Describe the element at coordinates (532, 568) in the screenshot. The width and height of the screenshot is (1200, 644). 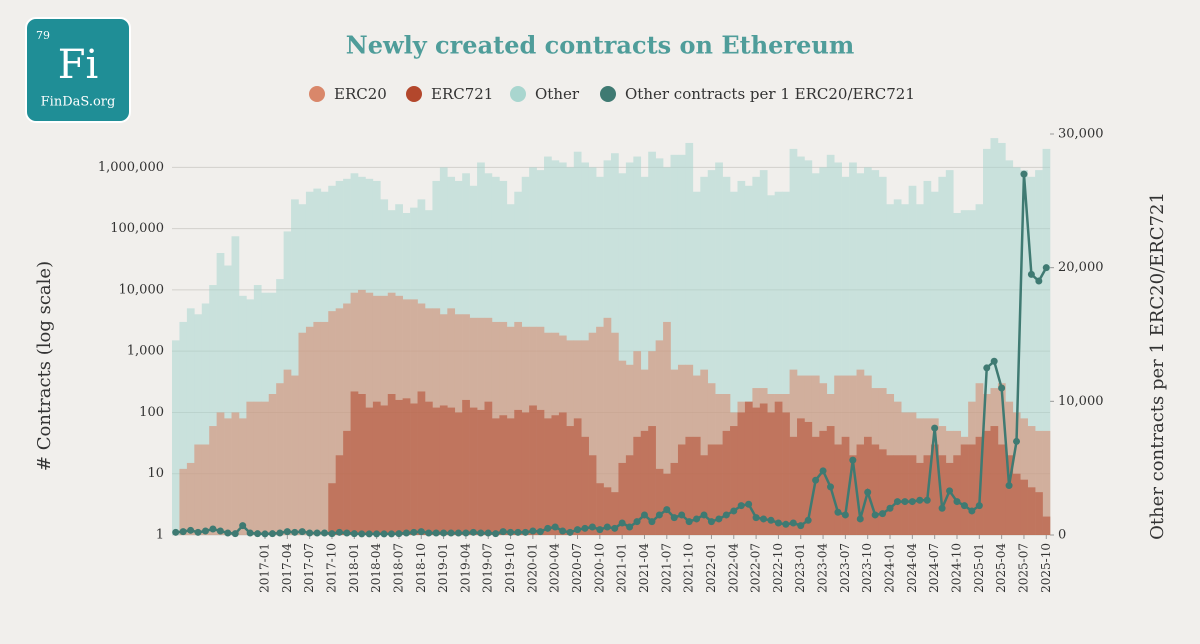
I see `x-tick-label: 2020-01` at that location.